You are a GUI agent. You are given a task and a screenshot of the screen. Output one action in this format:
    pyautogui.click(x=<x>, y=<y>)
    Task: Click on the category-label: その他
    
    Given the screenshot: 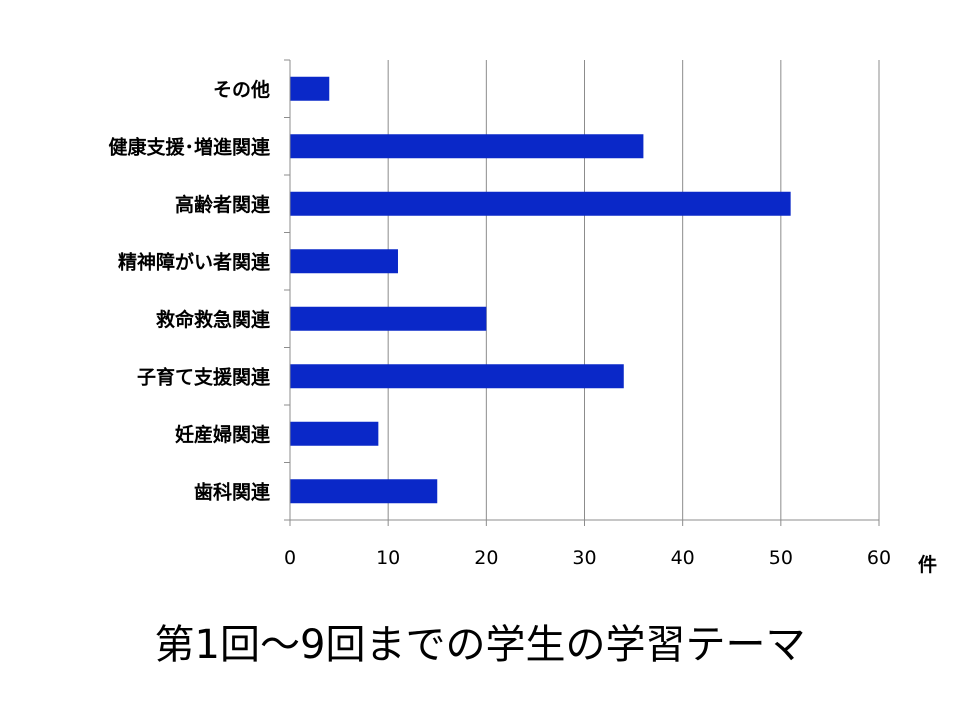 What is the action you would take?
    pyautogui.click(x=241, y=89)
    